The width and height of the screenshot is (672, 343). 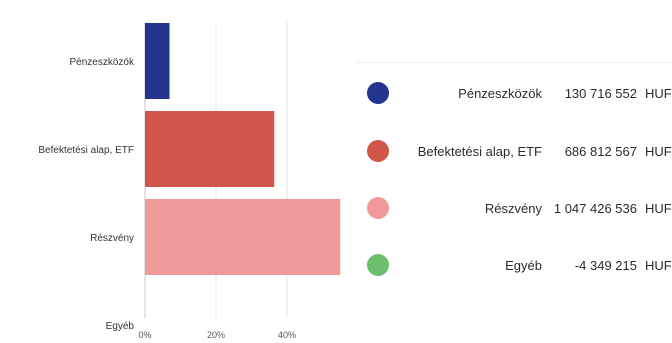 I want to click on legend-name: Részvény, so click(x=513, y=208).